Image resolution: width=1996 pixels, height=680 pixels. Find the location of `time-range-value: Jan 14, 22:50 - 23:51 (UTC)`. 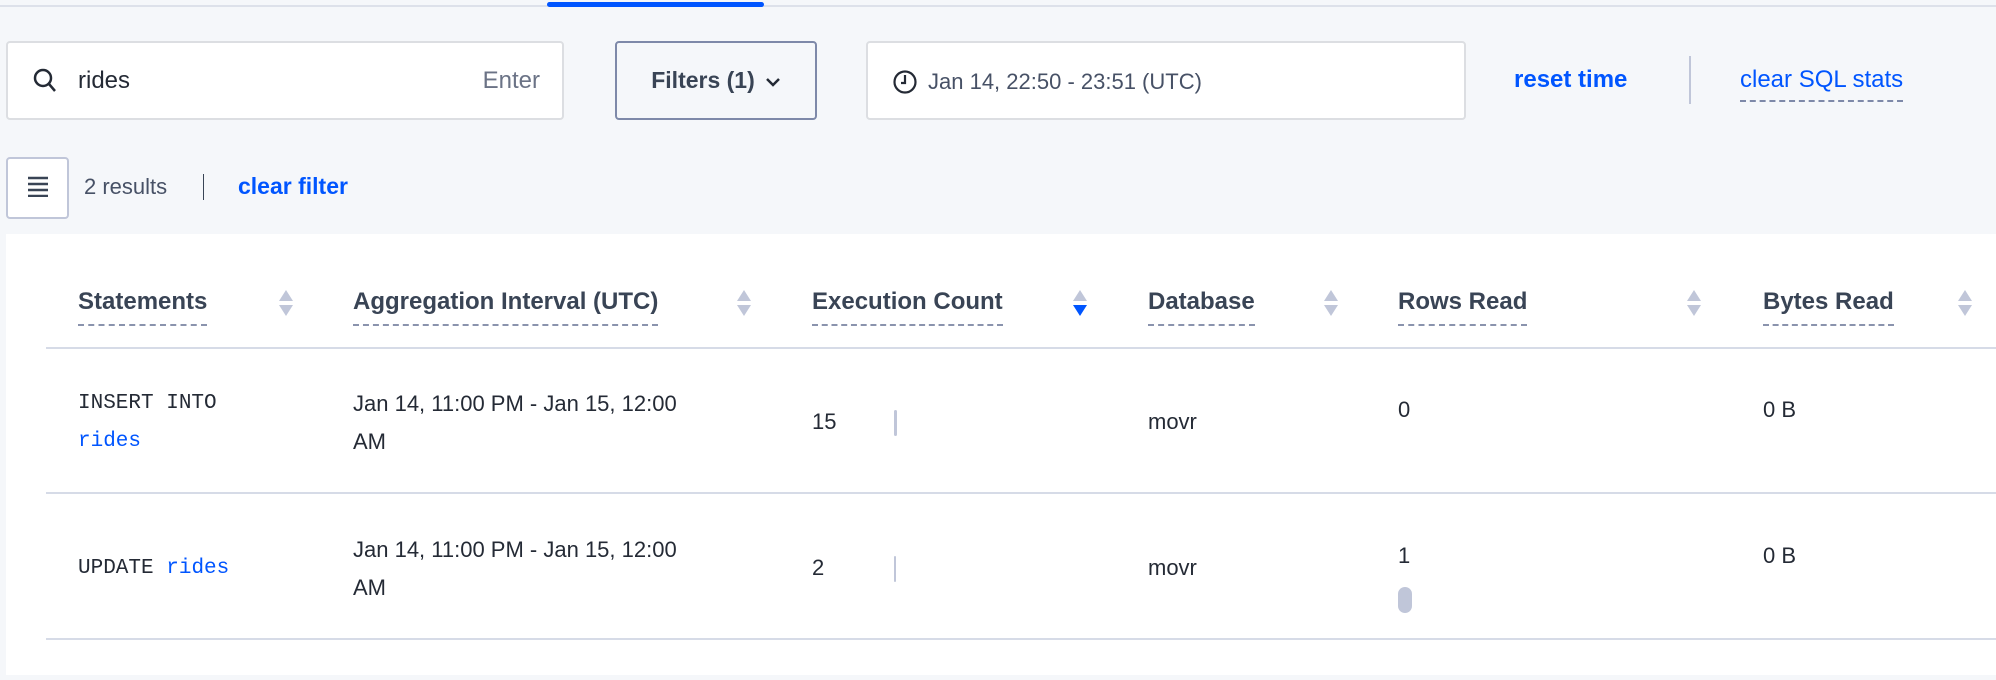

time-range-value: Jan 14, 22:50 - 23:51 (UTC) is located at coordinates (1065, 81).